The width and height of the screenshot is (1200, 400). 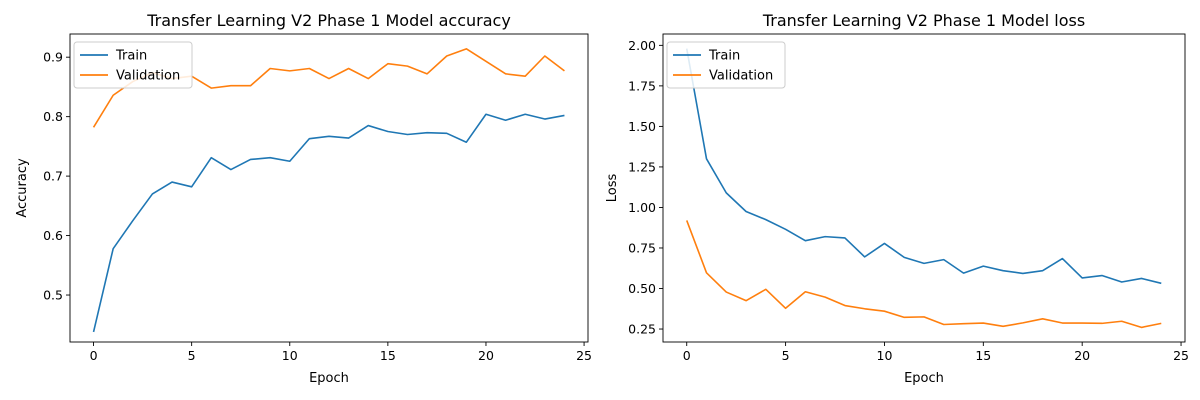 What do you see at coordinates (53, 116) in the screenshot?
I see `y-tick-label: 0.8` at bounding box center [53, 116].